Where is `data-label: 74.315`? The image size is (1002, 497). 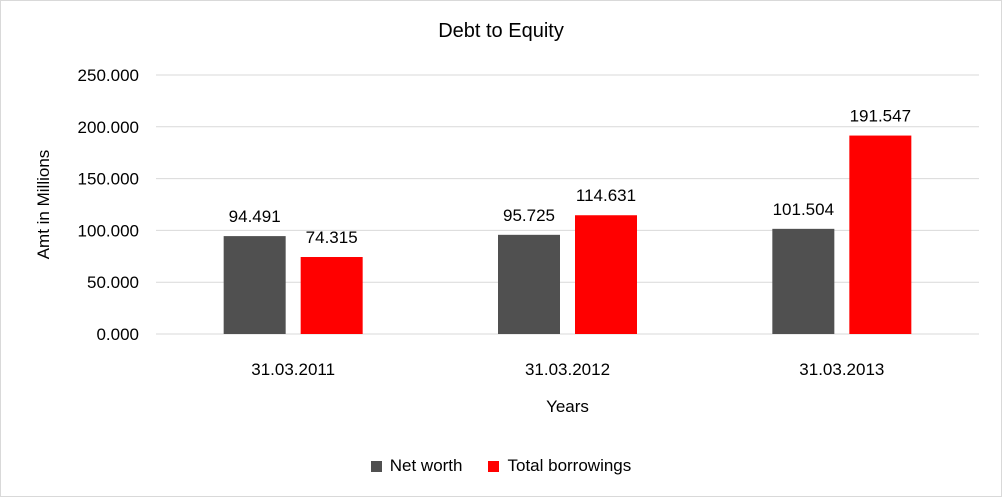 data-label: 74.315 is located at coordinates (332, 237).